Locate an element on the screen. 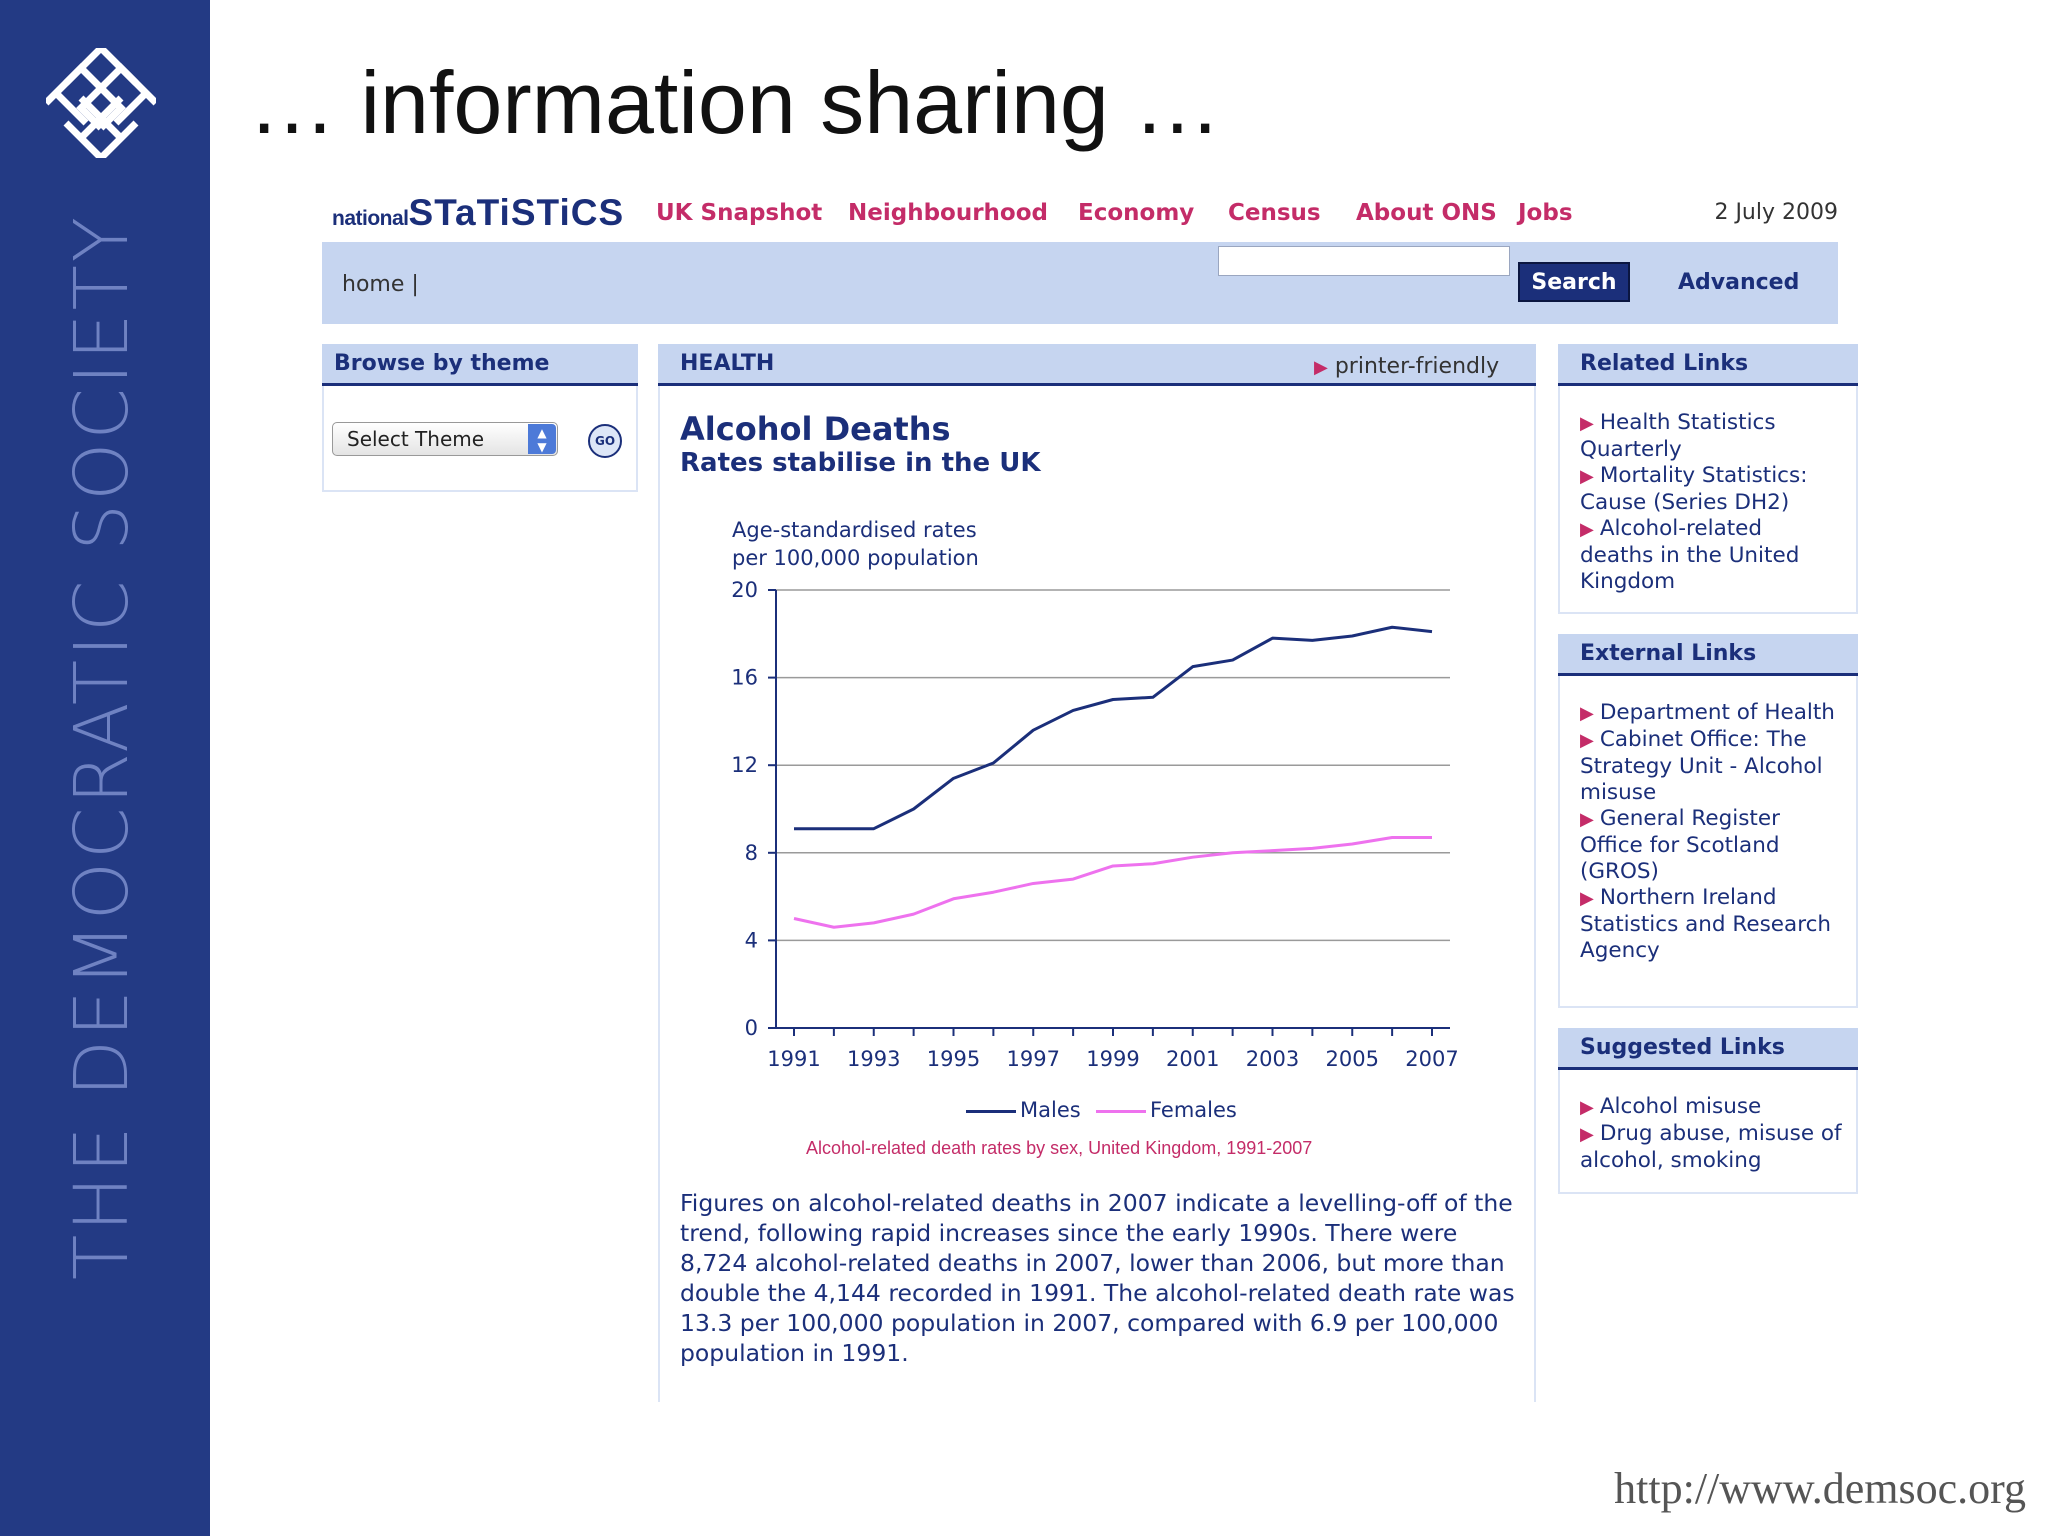 This screenshot has width=2048, height=1536. nav-economy: Economy is located at coordinates (1136, 213).